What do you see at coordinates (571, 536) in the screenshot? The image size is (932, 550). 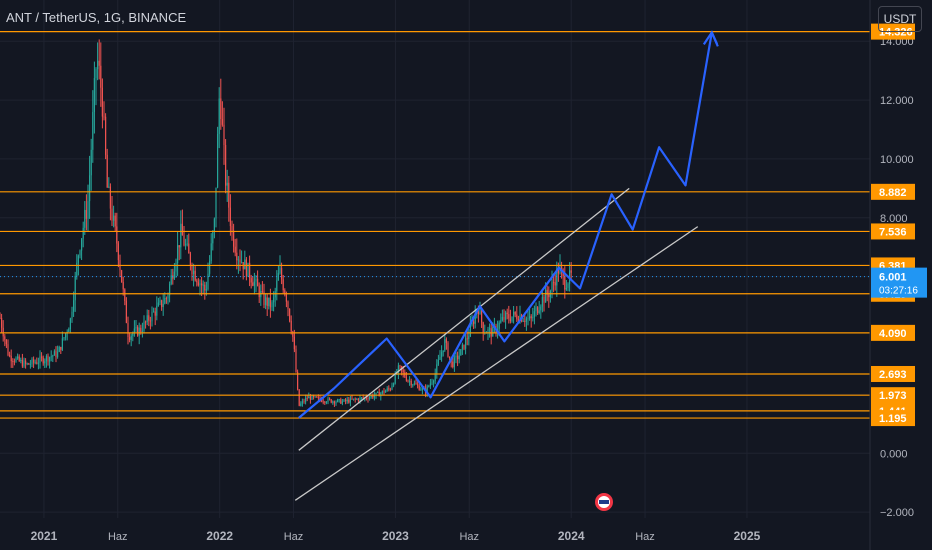 I see `x-tick-label: 2024` at bounding box center [571, 536].